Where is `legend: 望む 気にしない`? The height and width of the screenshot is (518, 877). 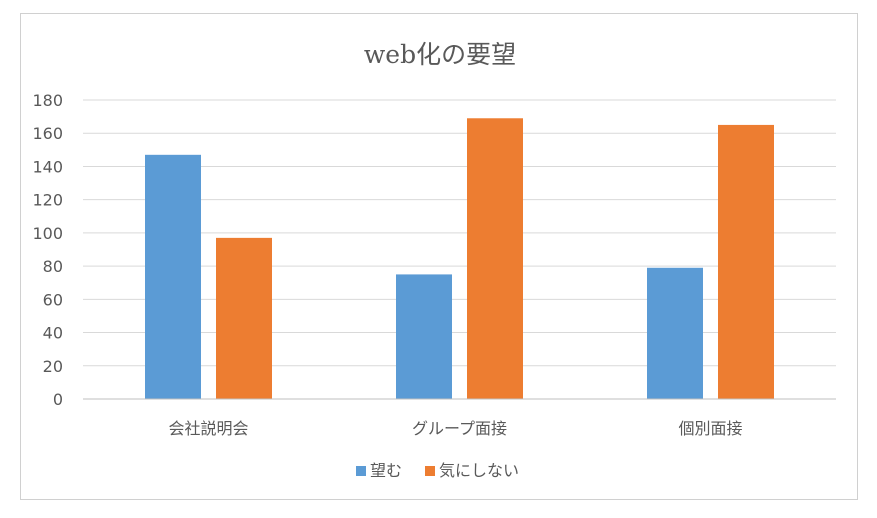
legend: 望む 気にしない is located at coordinates (437, 470).